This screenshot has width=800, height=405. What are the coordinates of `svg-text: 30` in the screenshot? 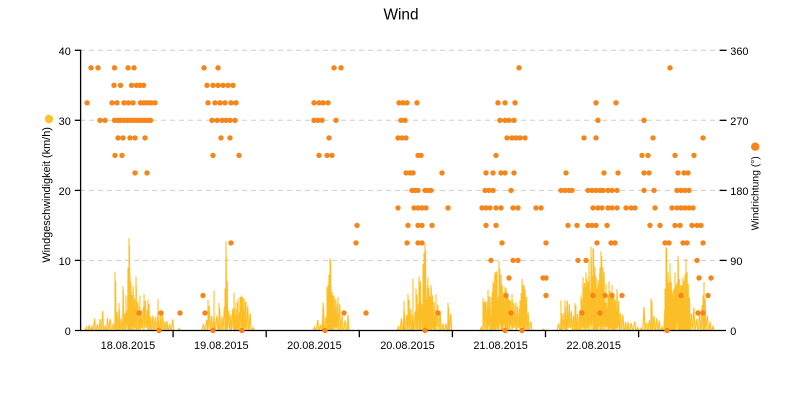 It's located at (65, 122).